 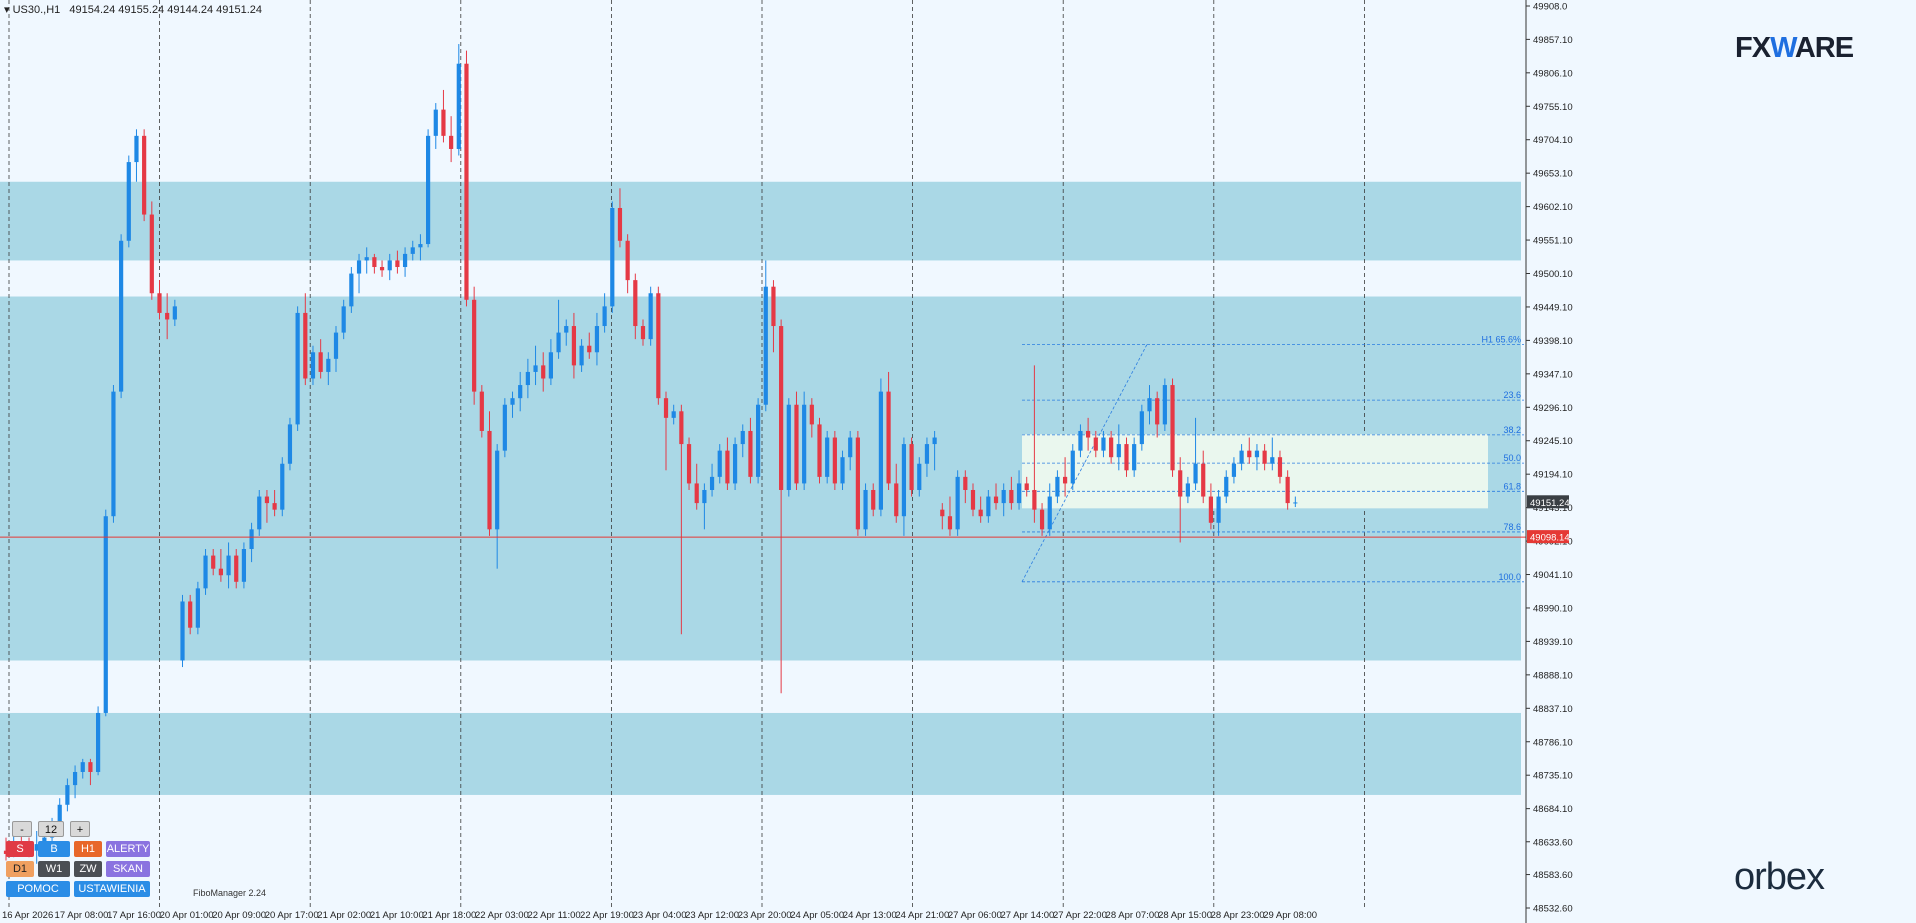 What do you see at coordinates (1553, 40) in the screenshot?
I see `y-tick-label: 49857.10` at bounding box center [1553, 40].